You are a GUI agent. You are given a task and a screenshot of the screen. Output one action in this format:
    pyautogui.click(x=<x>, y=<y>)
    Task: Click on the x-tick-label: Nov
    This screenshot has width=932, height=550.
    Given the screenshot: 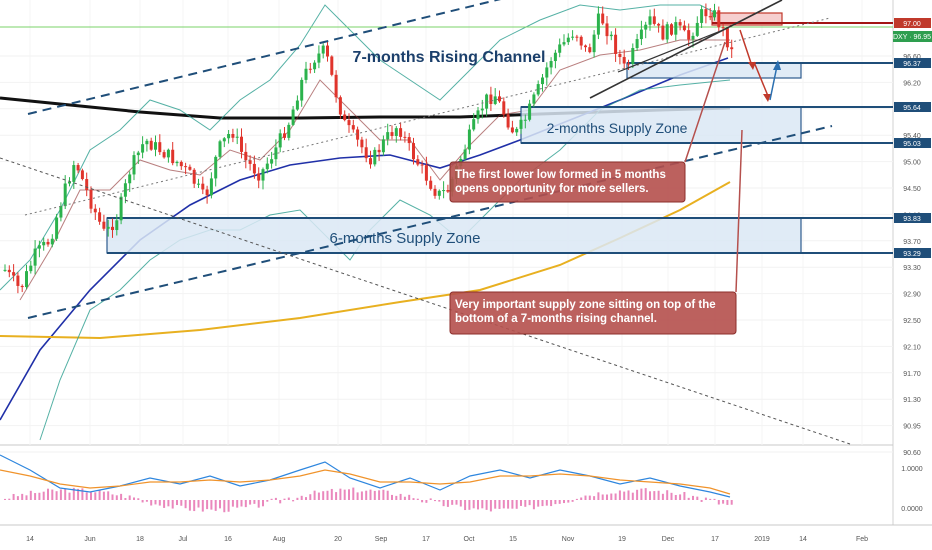 What is the action you would take?
    pyautogui.click(x=568, y=539)
    